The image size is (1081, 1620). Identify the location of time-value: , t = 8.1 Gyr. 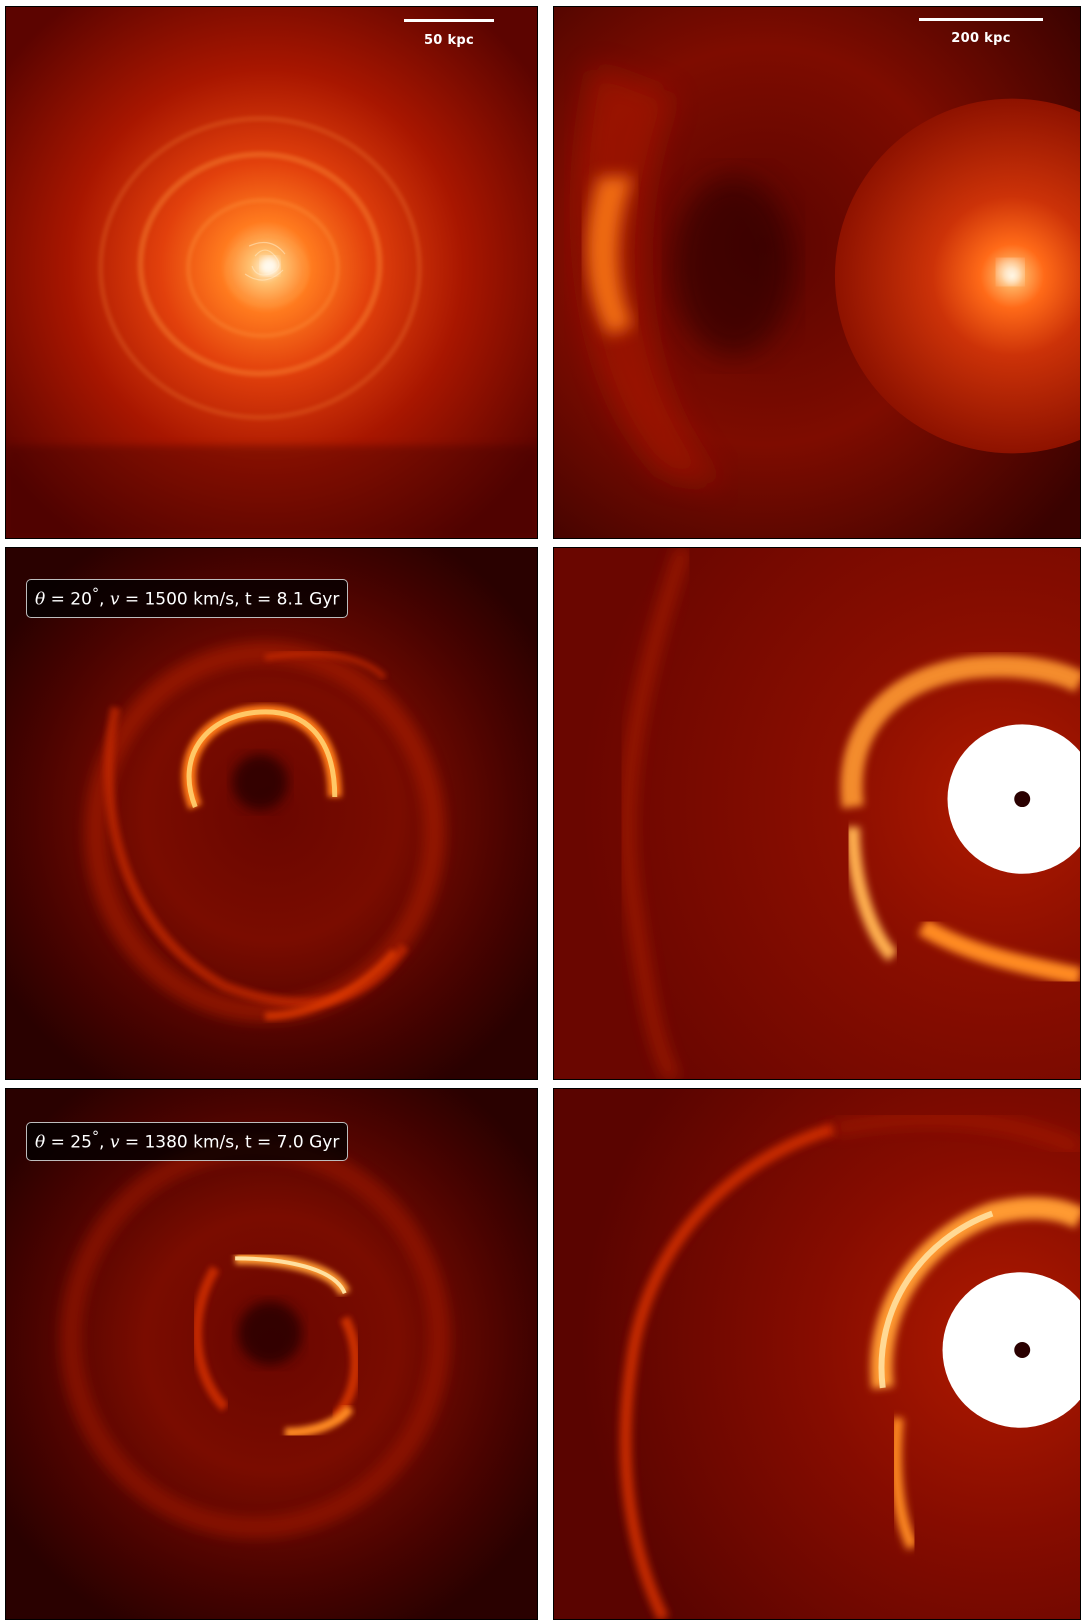
(287, 599).